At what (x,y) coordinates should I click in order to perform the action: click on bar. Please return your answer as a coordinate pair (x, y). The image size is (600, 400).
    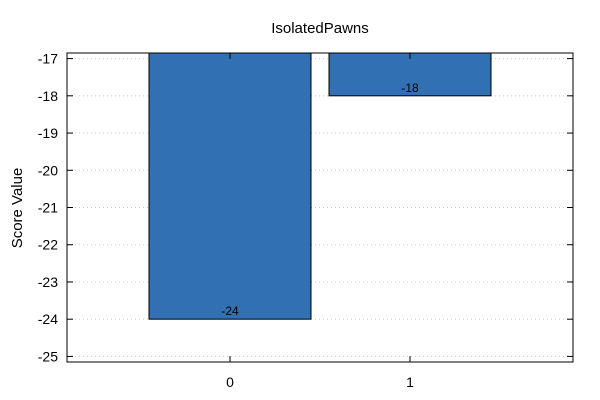
    Looking at the image, I should click on (410, 74).